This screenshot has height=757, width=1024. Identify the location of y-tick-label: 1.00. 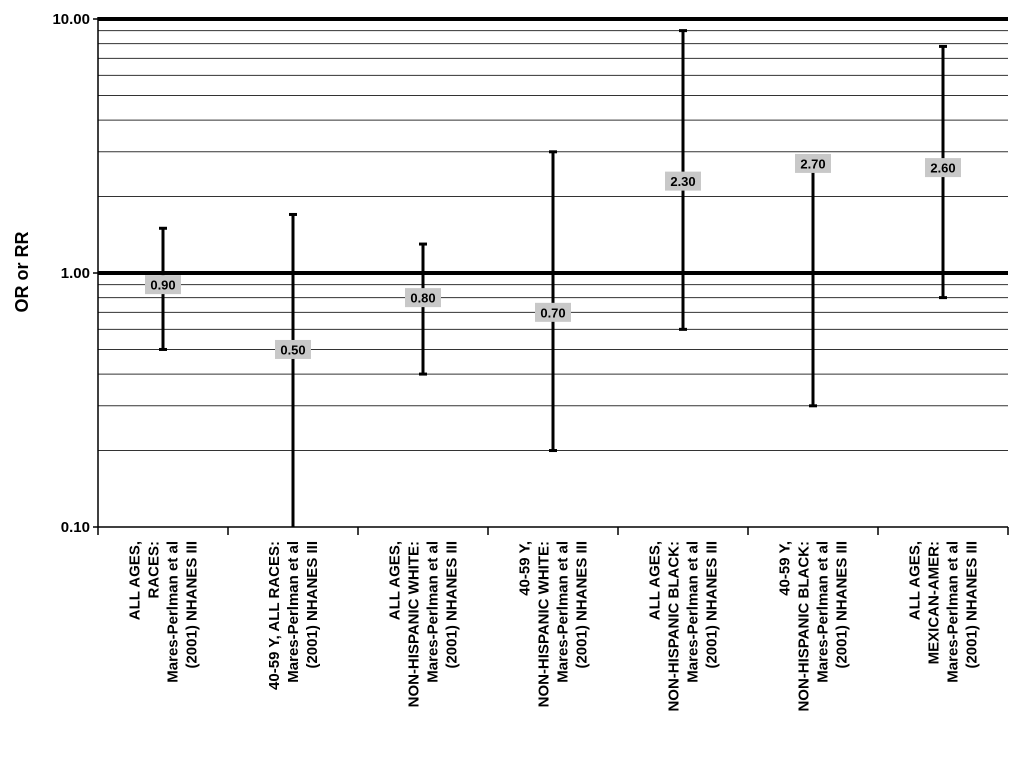
(75, 273).